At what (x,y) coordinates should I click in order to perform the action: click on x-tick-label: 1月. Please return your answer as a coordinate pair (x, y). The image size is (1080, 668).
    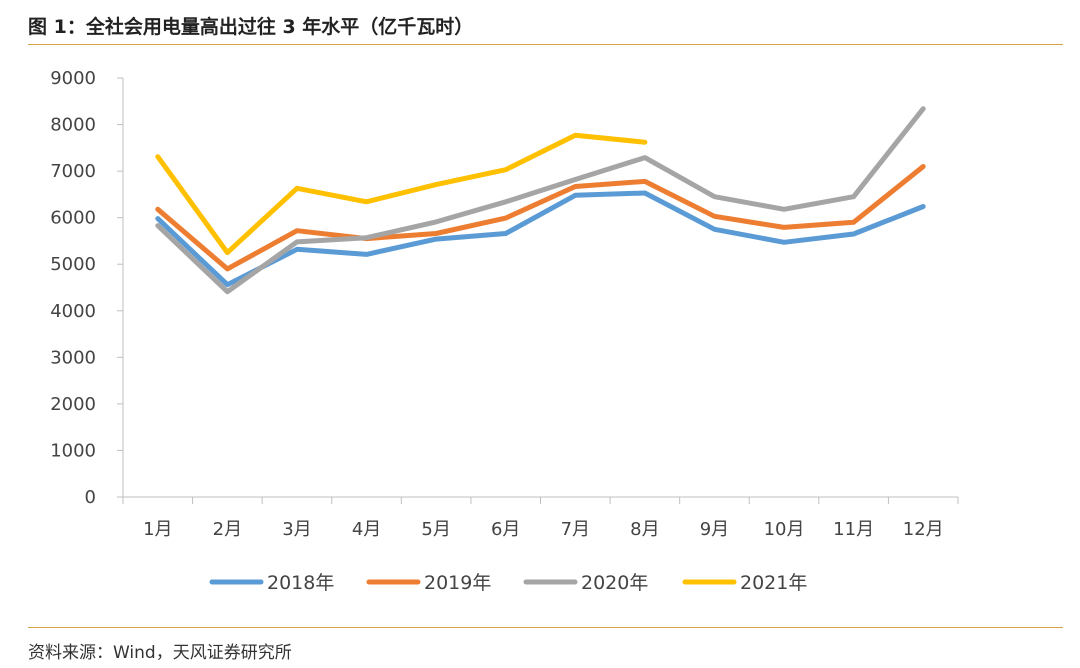
    Looking at the image, I should click on (157, 529).